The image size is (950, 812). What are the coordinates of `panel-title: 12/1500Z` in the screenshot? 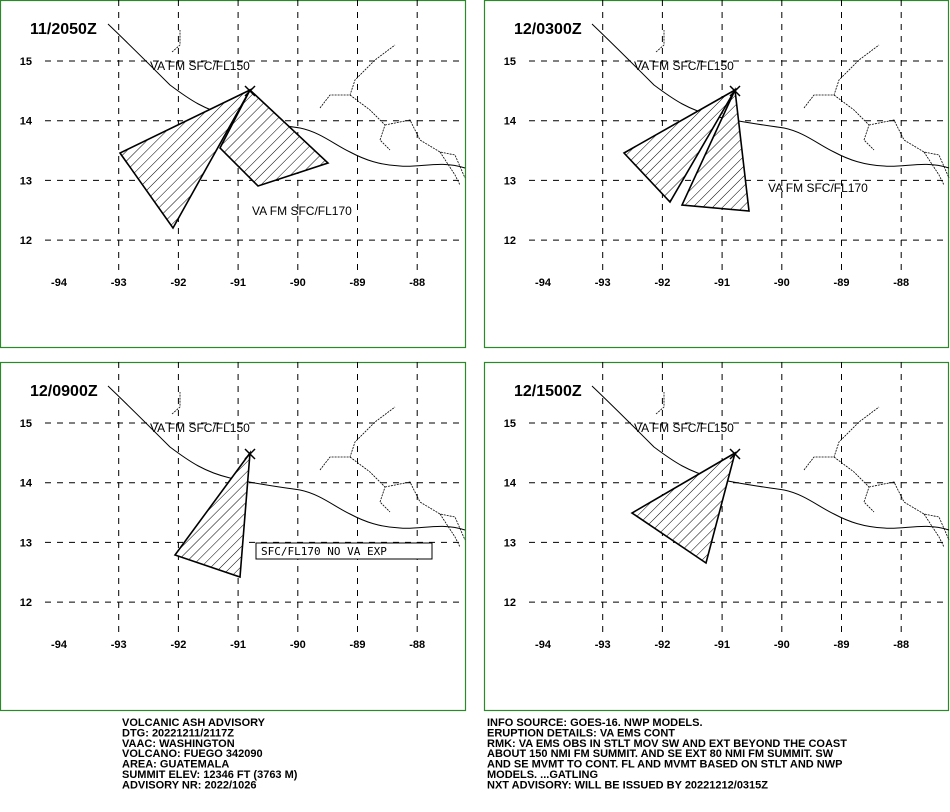 It's located at (548, 391).